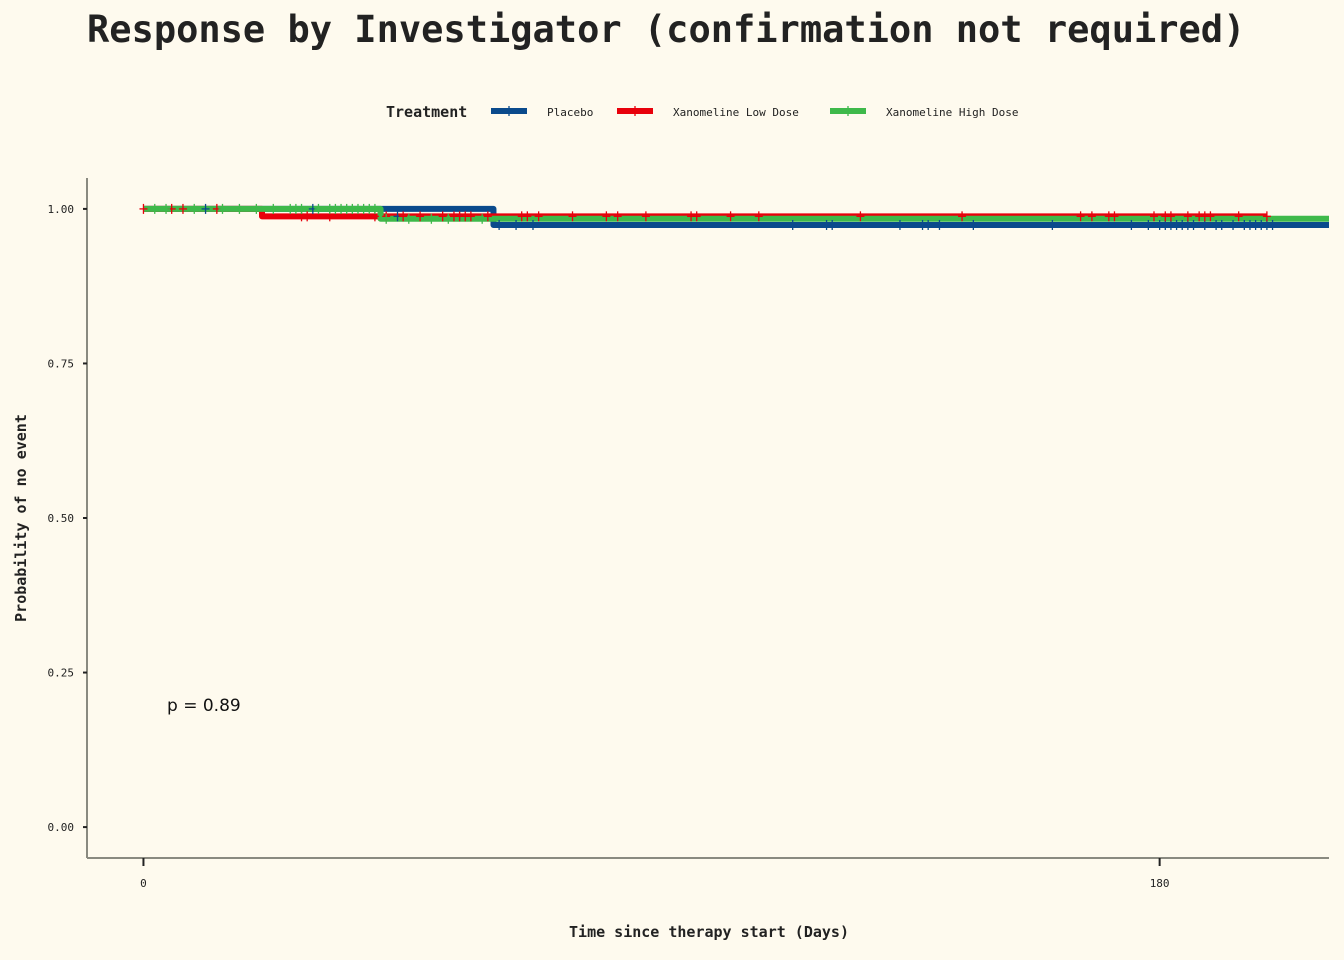 Image resolution: width=1344 pixels, height=960 pixels. Describe the element at coordinates (709, 932) in the screenshot. I see `x-axis-title: Time since therapy start (Days)` at that location.